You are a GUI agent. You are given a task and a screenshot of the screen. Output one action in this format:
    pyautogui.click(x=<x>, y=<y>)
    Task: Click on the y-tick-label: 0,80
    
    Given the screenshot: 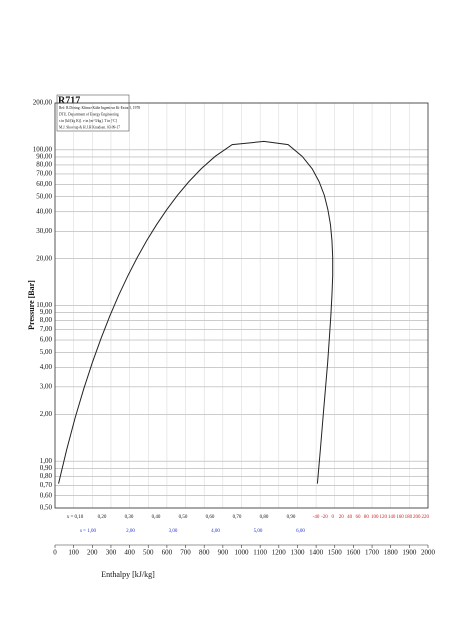 What is the action you would take?
    pyautogui.click(x=46, y=476)
    